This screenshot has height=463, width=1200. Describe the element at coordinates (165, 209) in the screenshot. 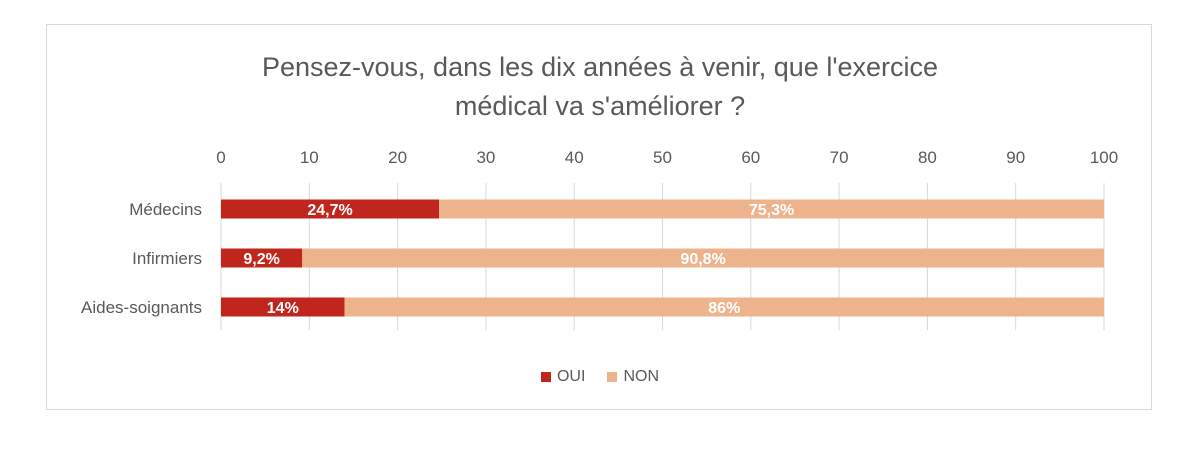

I see `category-label: Médecins` at that location.